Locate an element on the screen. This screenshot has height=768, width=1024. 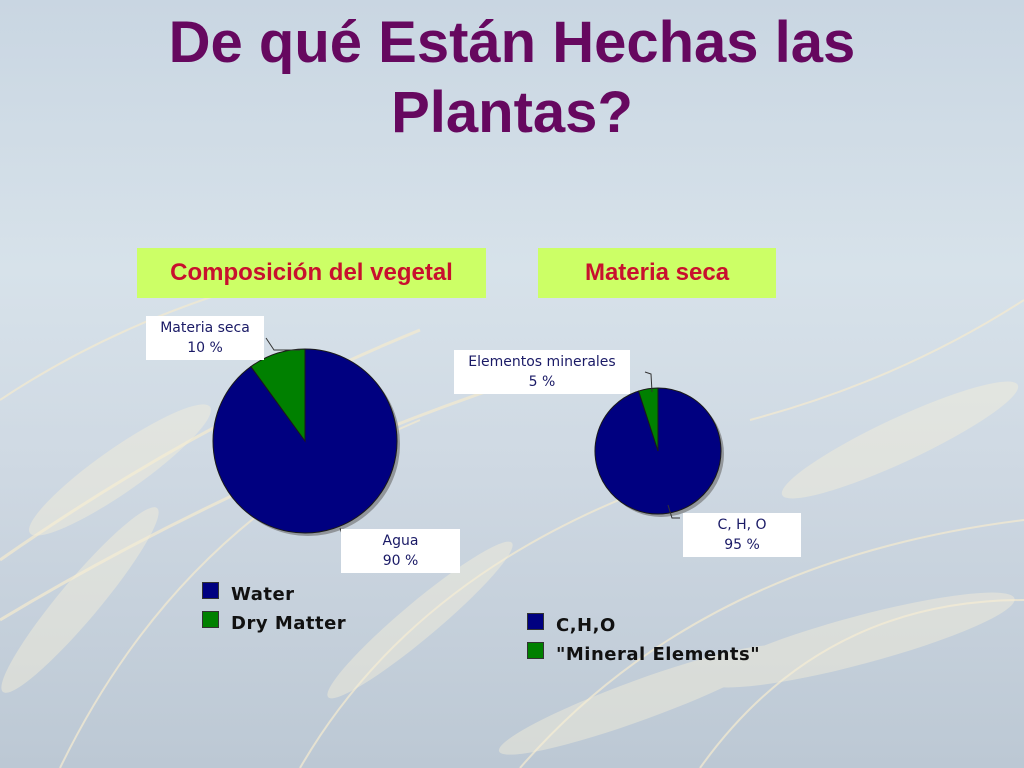
pie-chart-composicion is located at coordinates (306, 442).